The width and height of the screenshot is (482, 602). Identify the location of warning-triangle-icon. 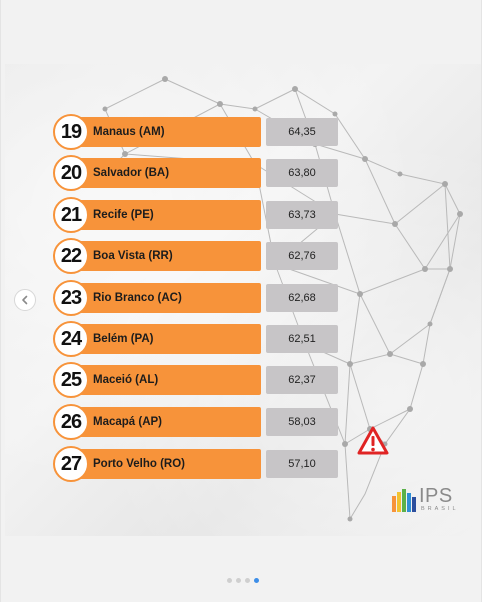
(373, 440).